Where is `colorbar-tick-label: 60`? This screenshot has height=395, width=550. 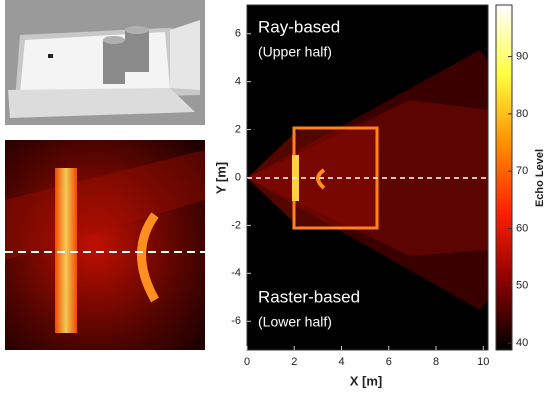
colorbar-tick-label: 60 is located at coordinates (522, 228).